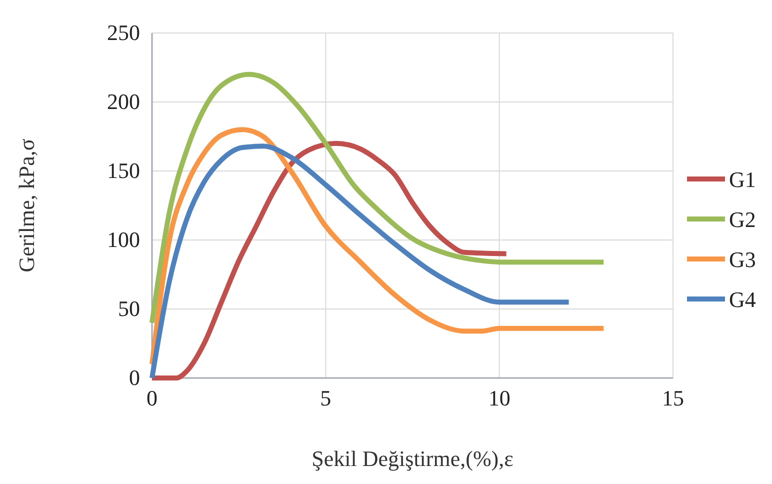 The image size is (772, 484). I want to click on x-tick-label: 0, so click(152, 398).